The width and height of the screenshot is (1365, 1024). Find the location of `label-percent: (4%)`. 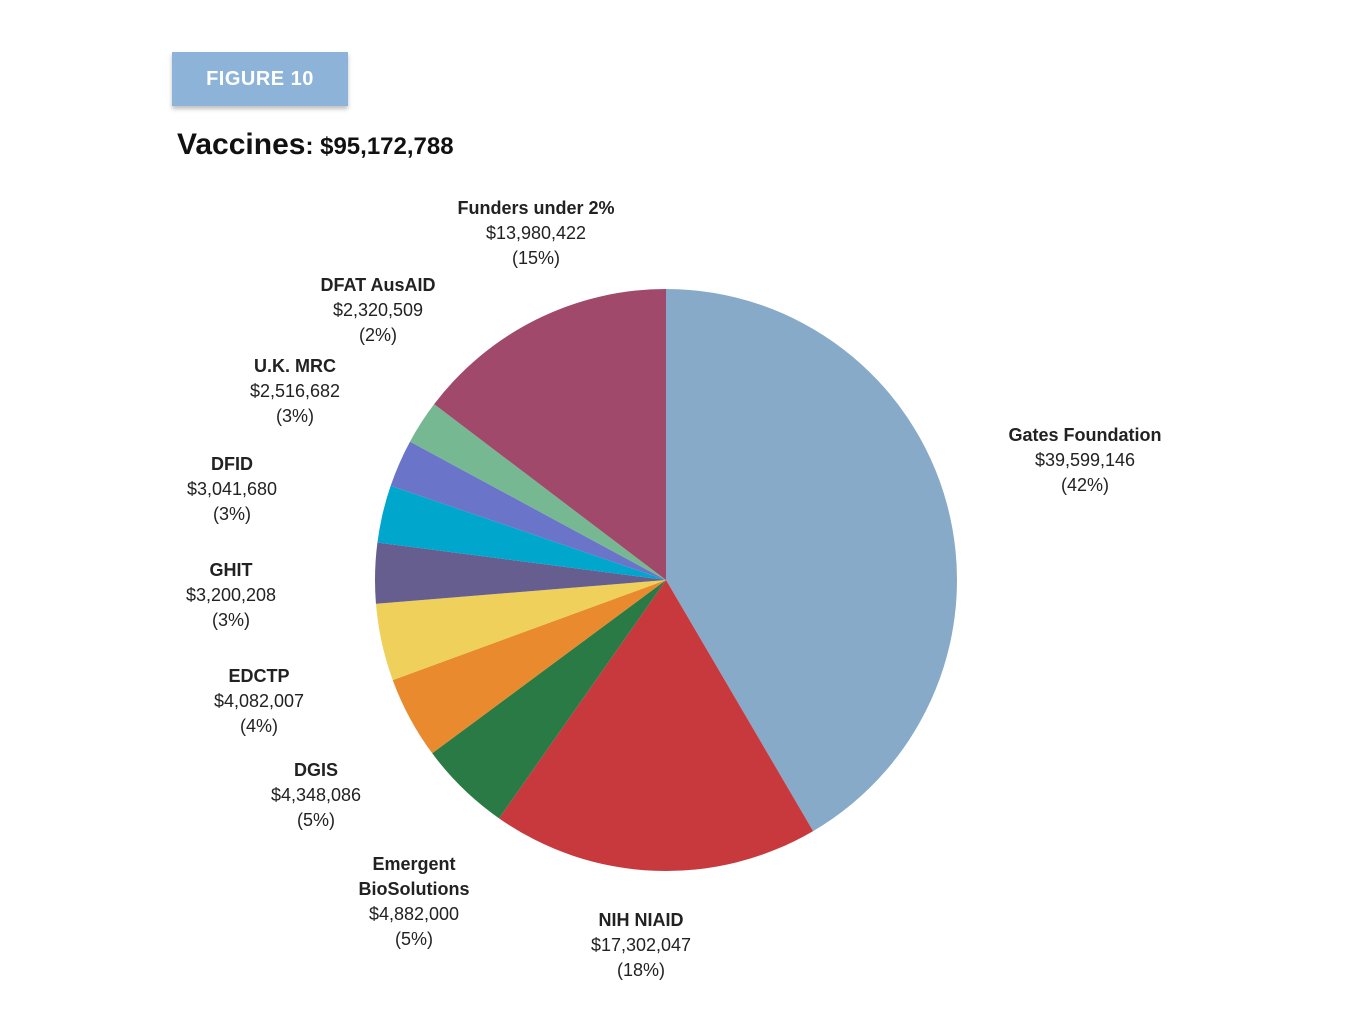

label-percent: (4%) is located at coordinates (258, 726).